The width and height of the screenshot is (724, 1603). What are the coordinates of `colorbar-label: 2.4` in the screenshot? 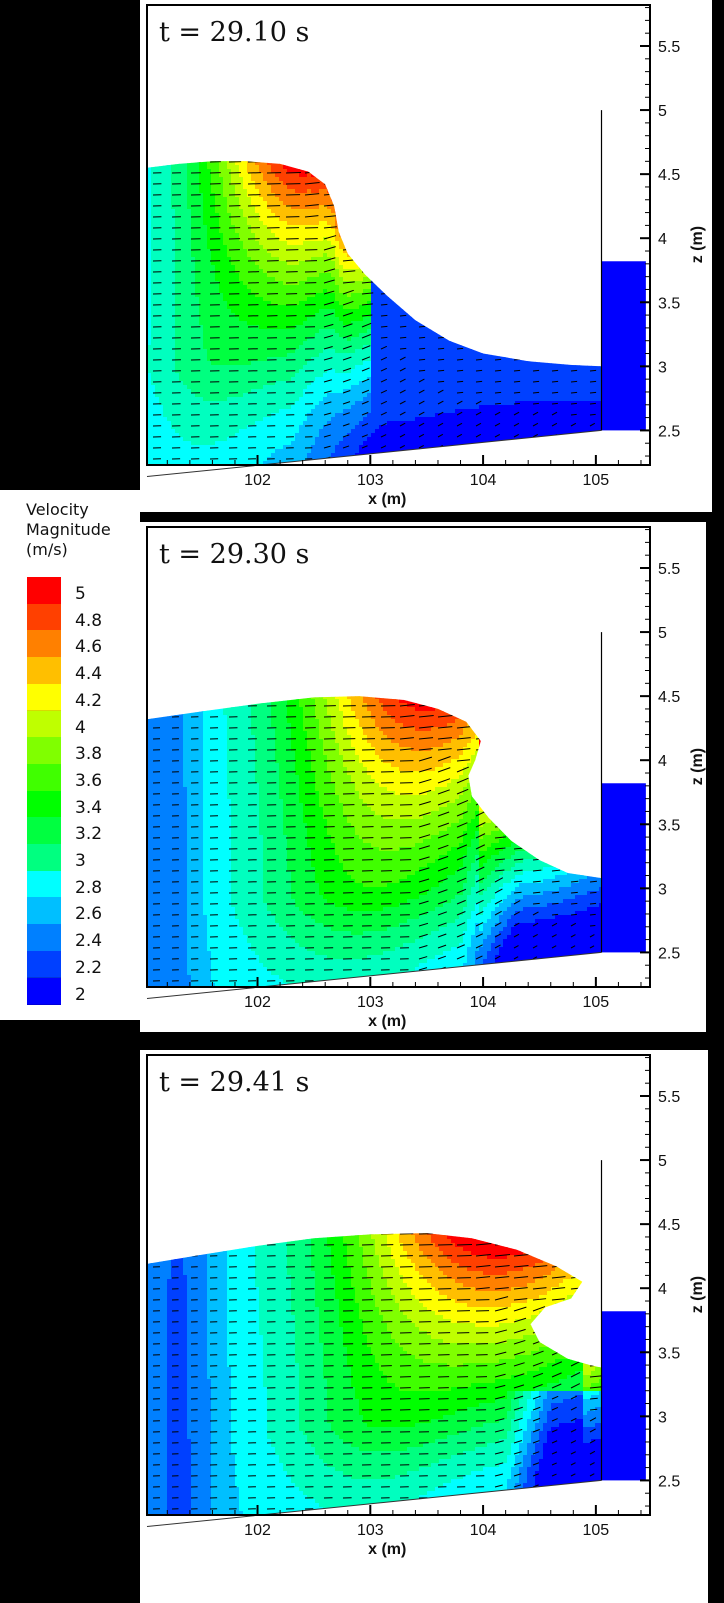 It's located at (88, 941).